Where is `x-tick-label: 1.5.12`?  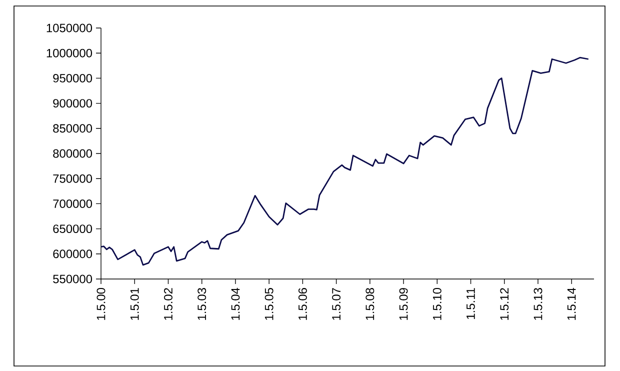
x-tick-label: 1.5.12 is located at coordinates (504, 304).